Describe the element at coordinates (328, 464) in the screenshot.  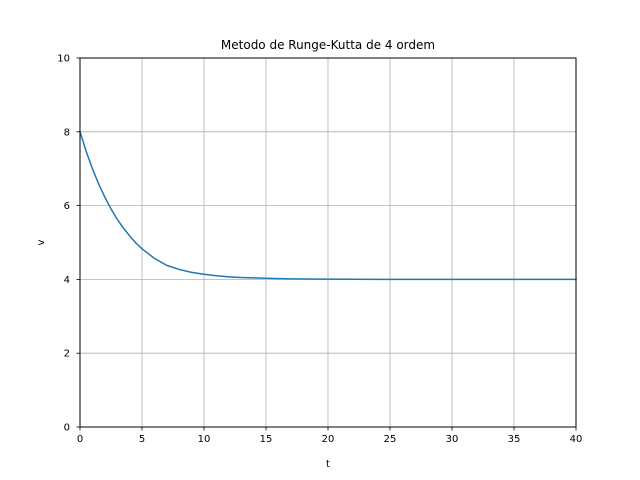
I see `x-axis-label: t` at that location.